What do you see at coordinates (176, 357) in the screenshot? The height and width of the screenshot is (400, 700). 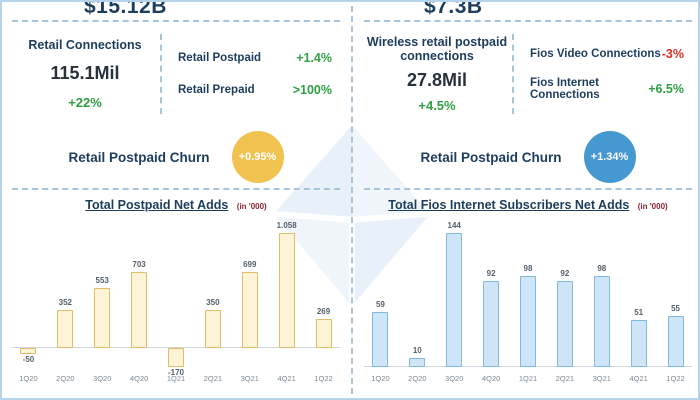 I see `bar-1Q21` at bounding box center [176, 357].